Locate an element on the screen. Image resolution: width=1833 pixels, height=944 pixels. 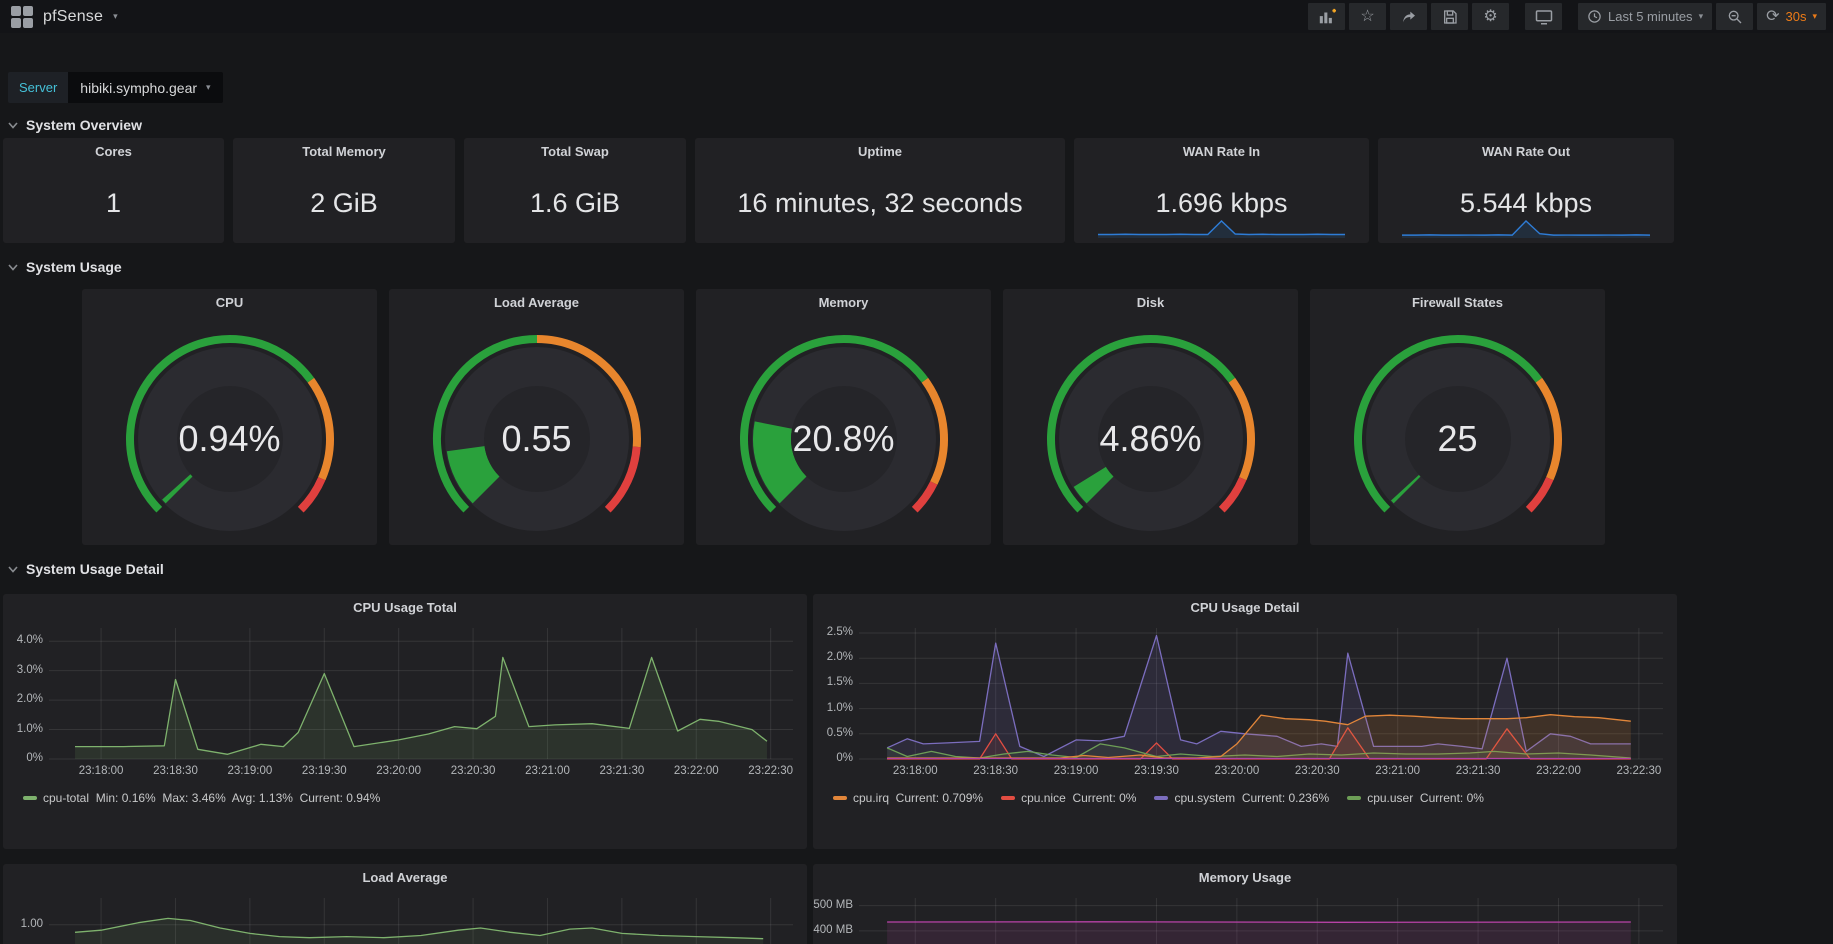
gauge: 25 is located at coordinates (1457, 429).